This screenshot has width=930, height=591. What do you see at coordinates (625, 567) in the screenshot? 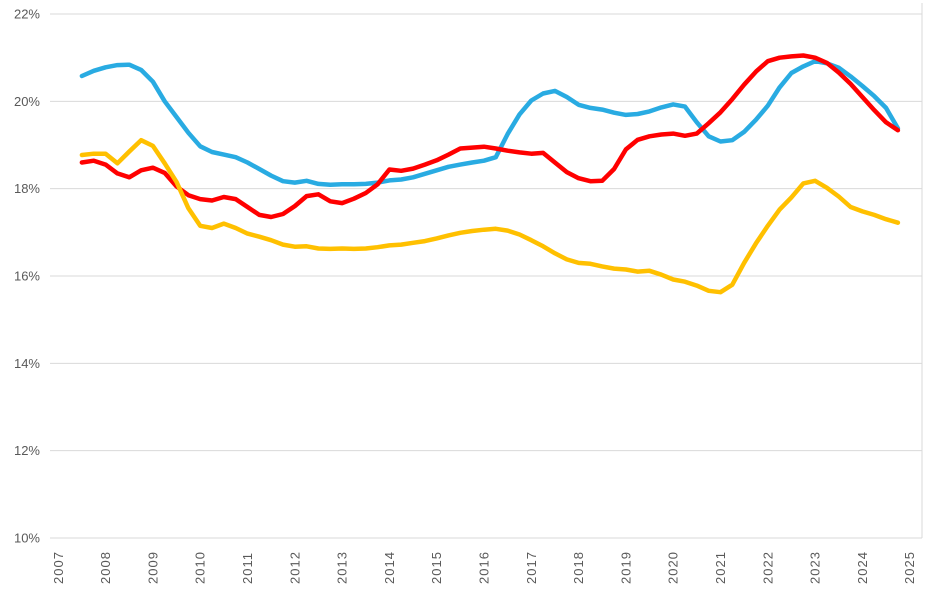
I see `x-axis-label: 2019` at bounding box center [625, 567].